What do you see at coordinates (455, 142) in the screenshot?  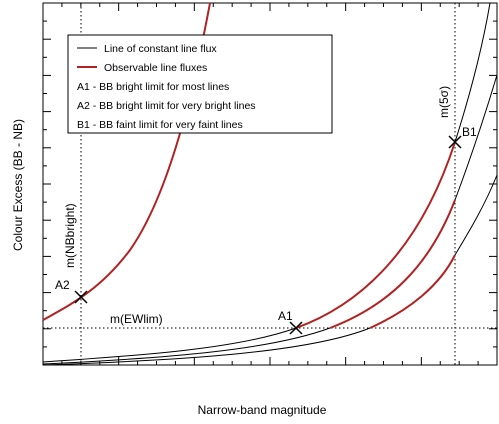 I see `cross-b1` at bounding box center [455, 142].